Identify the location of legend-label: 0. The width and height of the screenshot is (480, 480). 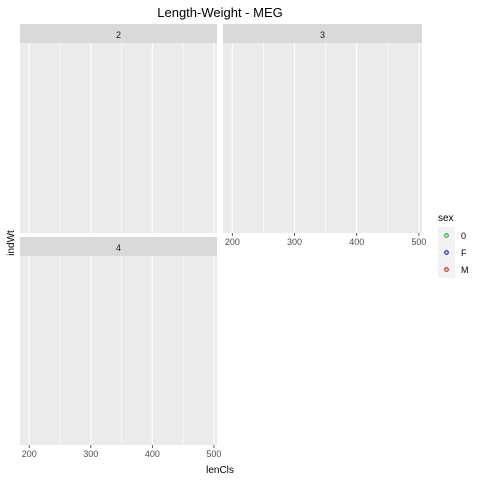
(463, 236).